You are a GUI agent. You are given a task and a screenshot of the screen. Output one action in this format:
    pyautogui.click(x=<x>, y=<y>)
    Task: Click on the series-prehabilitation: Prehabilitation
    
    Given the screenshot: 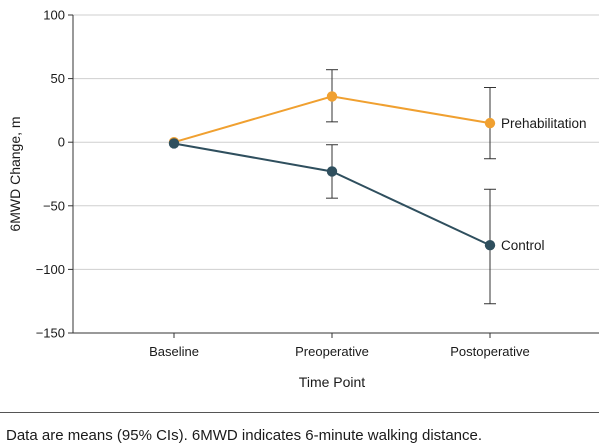 What is the action you would take?
    pyautogui.click(x=377, y=114)
    